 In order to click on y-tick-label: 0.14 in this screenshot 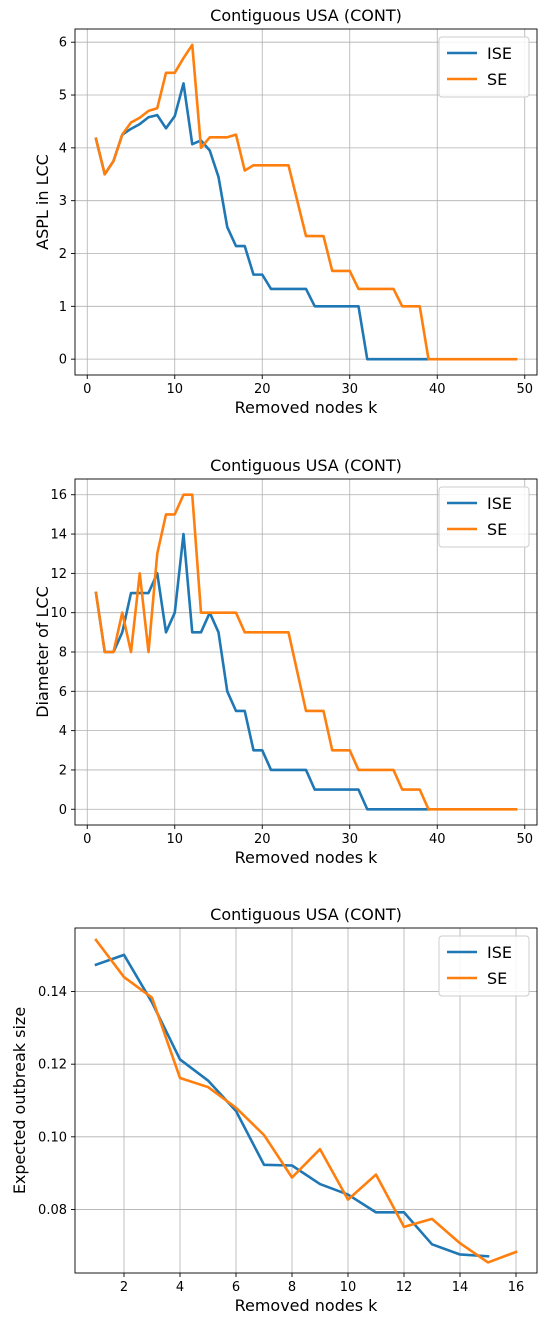, I will do `click(52, 992)`.